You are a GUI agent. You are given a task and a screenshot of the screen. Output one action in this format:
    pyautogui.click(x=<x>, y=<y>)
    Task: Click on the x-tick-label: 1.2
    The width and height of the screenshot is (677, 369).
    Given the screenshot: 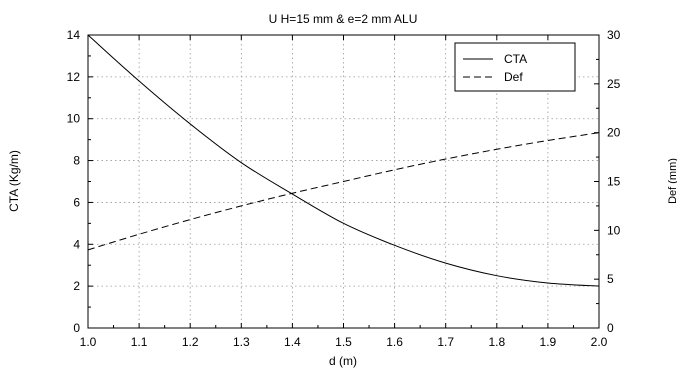 What is the action you would take?
    pyautogui.click(x=190, y=342)
    